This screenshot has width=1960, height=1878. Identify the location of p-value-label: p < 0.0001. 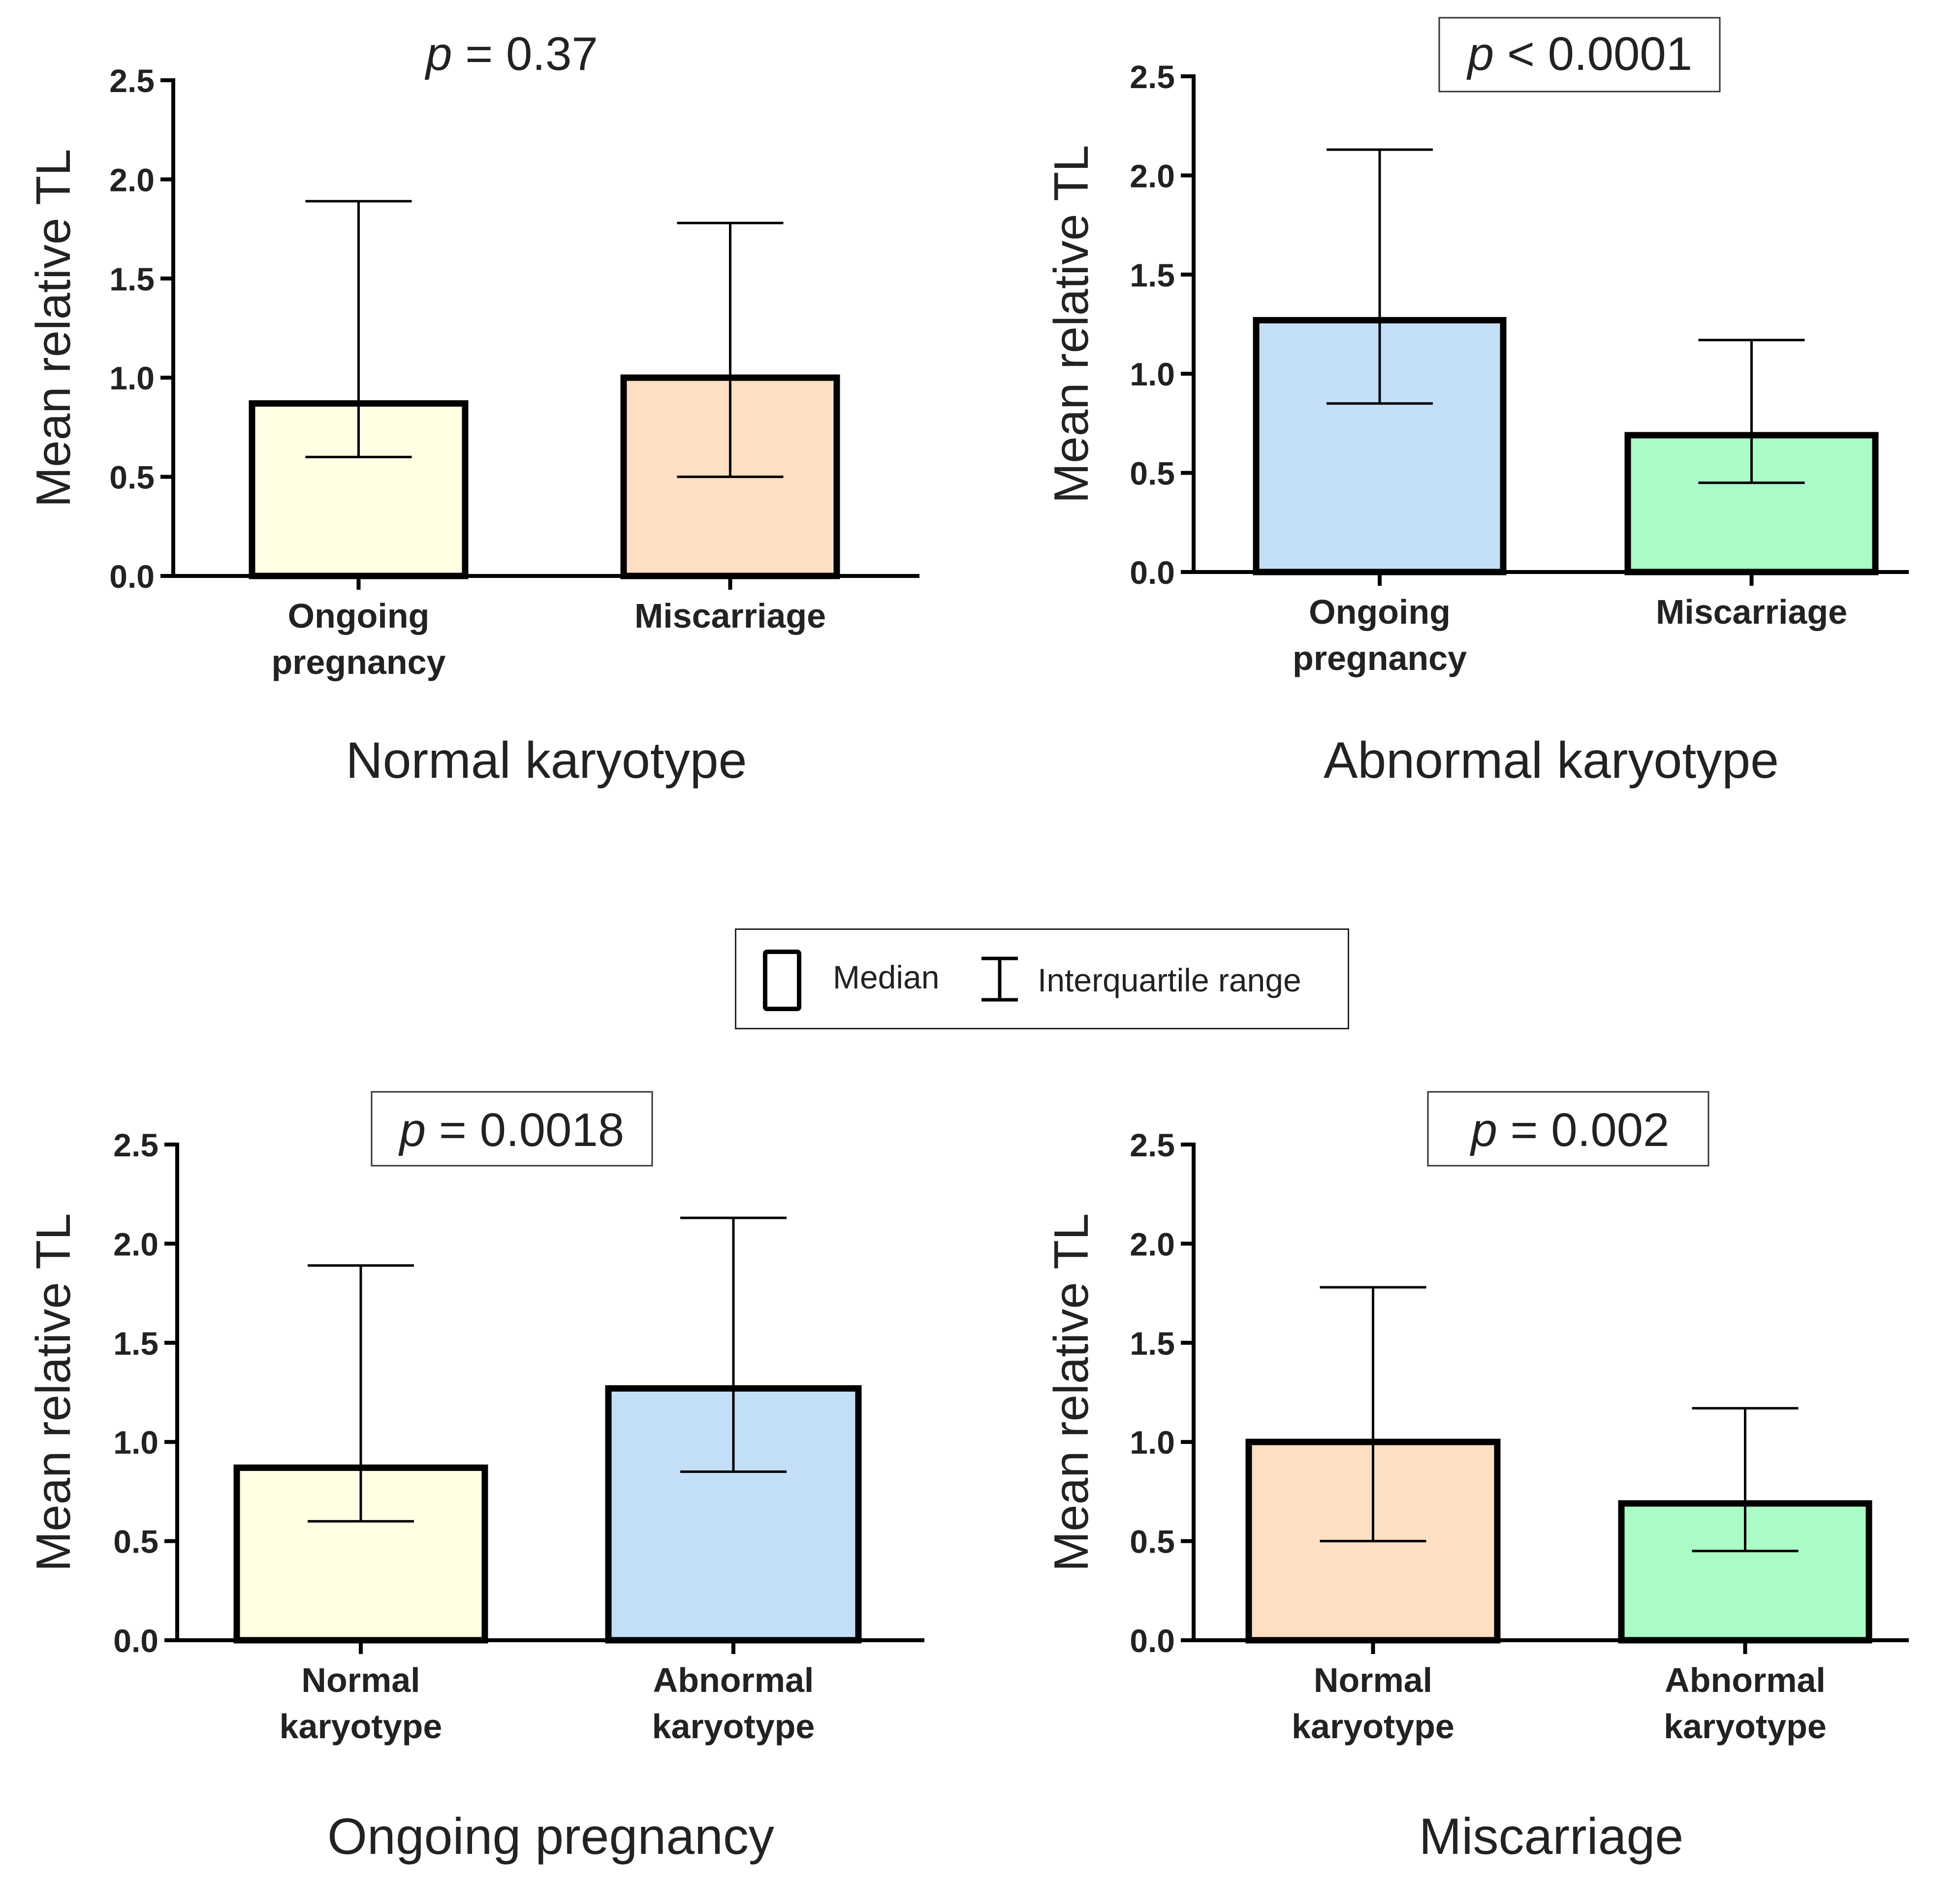
(1579, 54).